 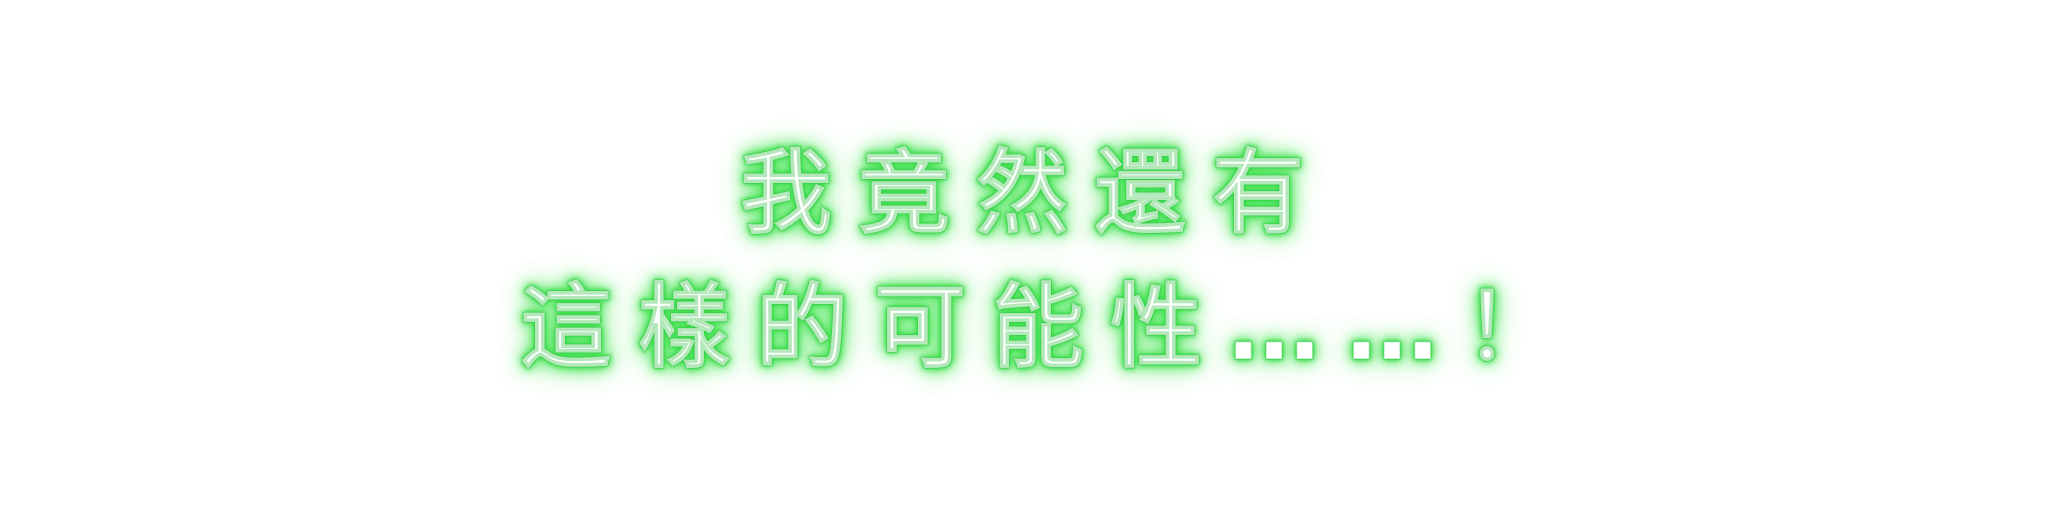 What do you see at coordinates (1035, 193) in the screenshot?
I see `dialogue-line-1: 我竟然還有` at bounding box center [1035, 193].